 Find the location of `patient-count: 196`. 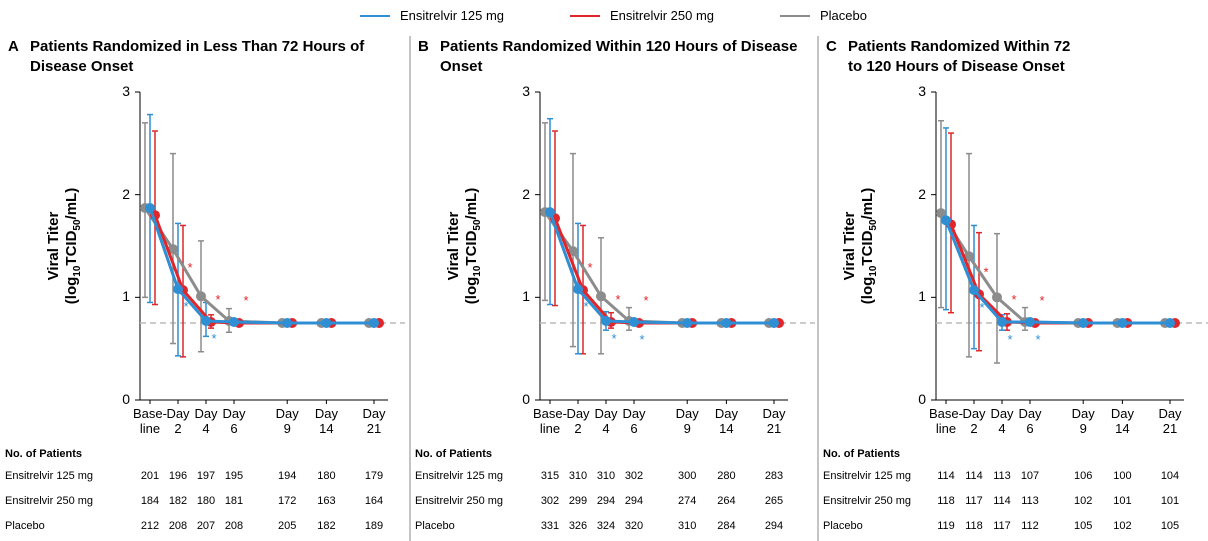

patient-count: 196 is located at coordinates (178, 476).